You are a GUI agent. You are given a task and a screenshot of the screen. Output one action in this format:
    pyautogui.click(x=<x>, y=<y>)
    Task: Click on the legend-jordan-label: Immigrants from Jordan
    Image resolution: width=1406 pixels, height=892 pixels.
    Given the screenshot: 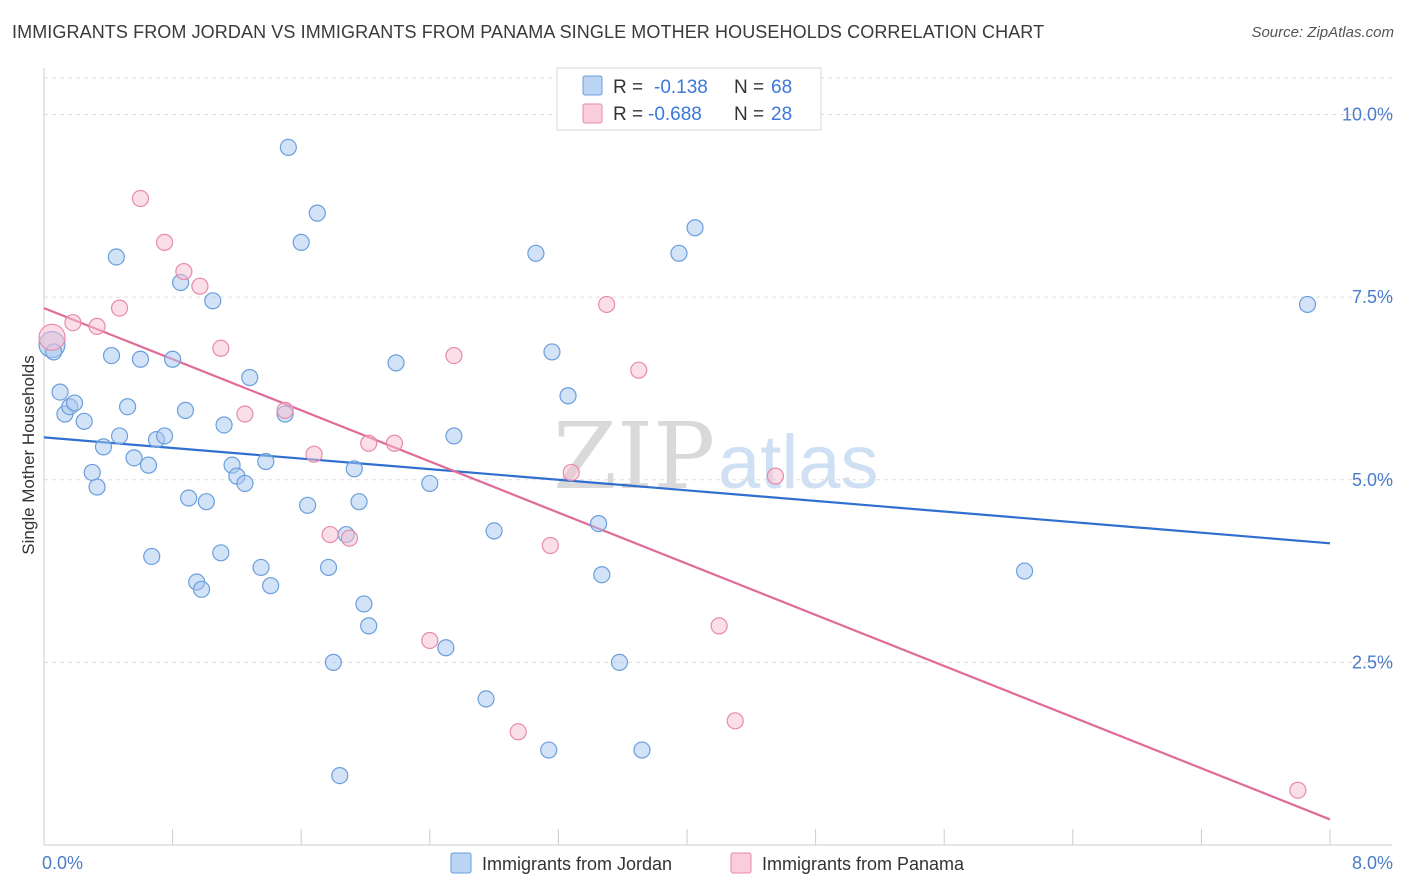 What is the action you would take?
    pyautogui.click(x=577, y=864)
    